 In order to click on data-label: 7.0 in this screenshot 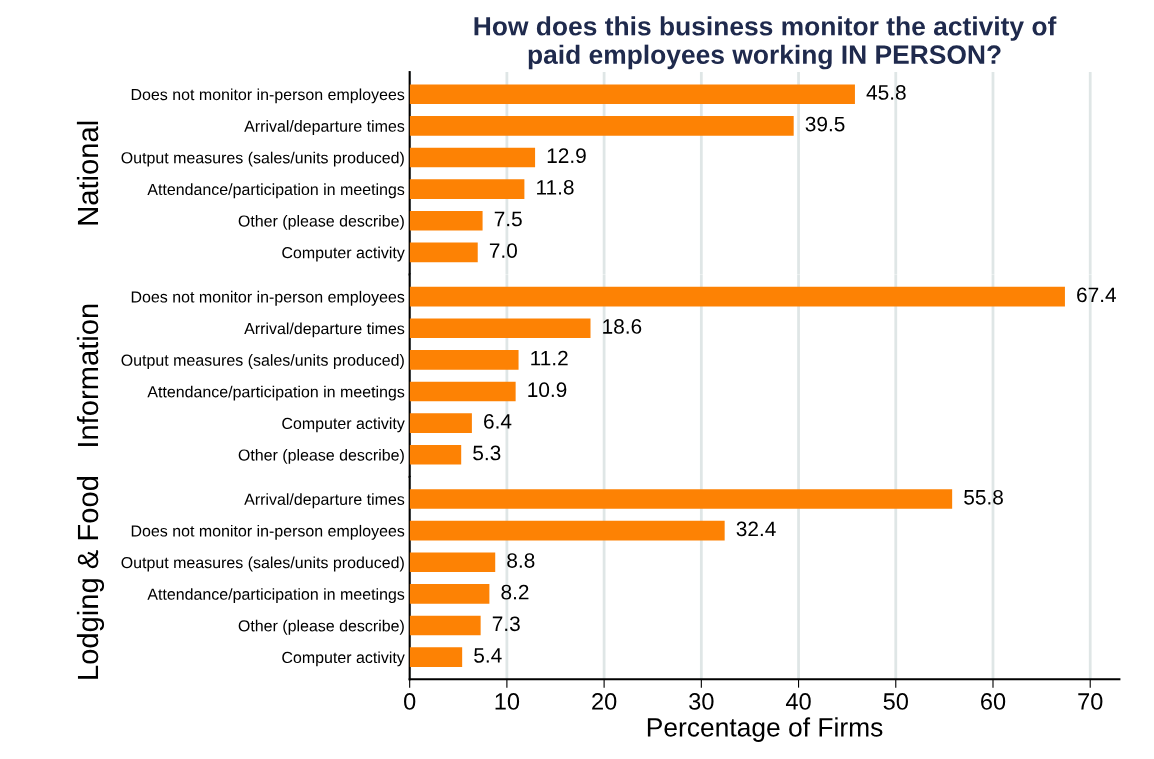, I will do `click(503, 250)`.